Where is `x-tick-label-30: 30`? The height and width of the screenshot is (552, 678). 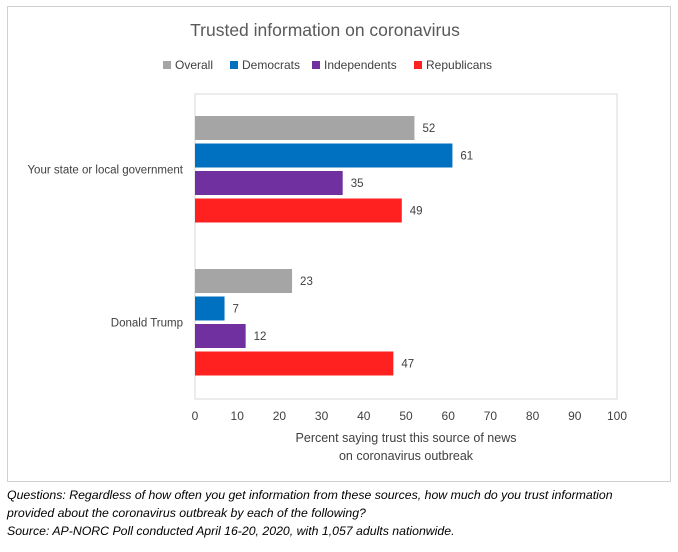 x-tick-label-30: 30 is located at coordinates (322, 416).